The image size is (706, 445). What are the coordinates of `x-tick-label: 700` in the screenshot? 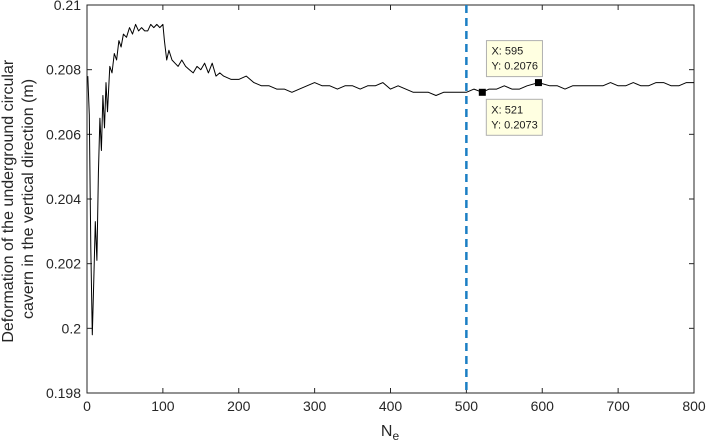 It's located at (618, 406).